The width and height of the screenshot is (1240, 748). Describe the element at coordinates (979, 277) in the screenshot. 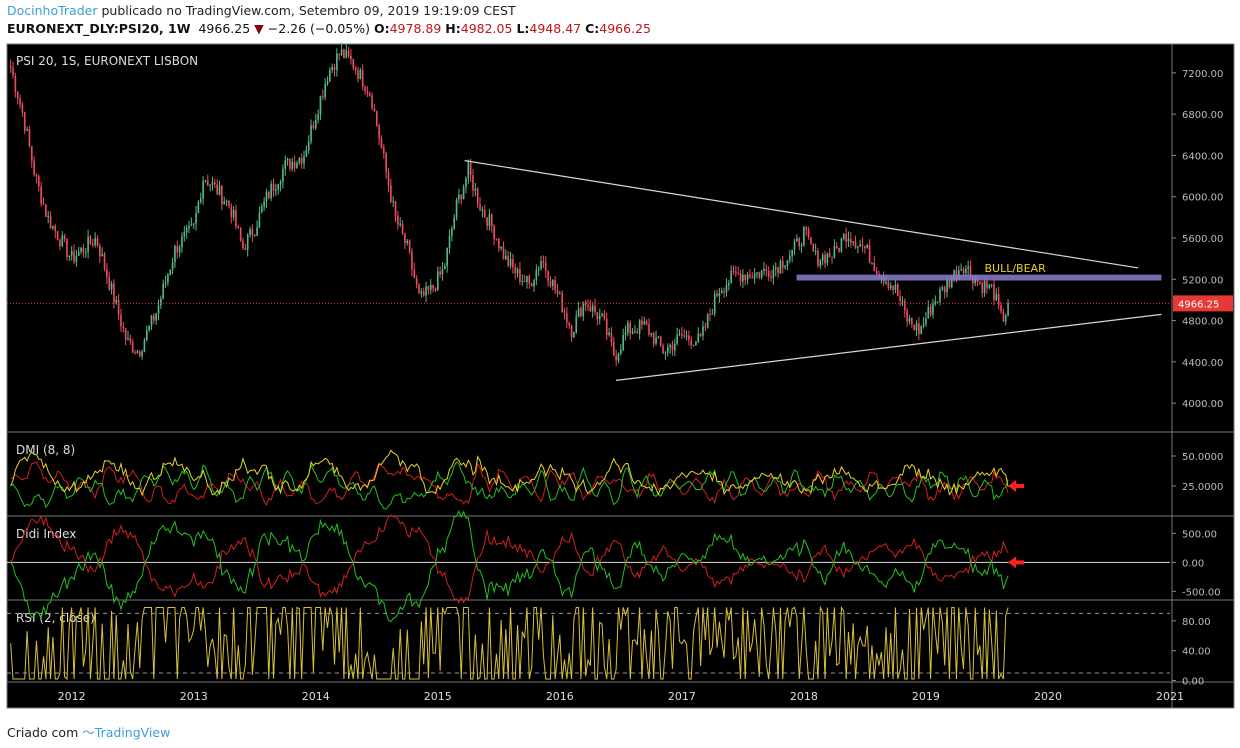

I see `bull-bear-zone` at that location.